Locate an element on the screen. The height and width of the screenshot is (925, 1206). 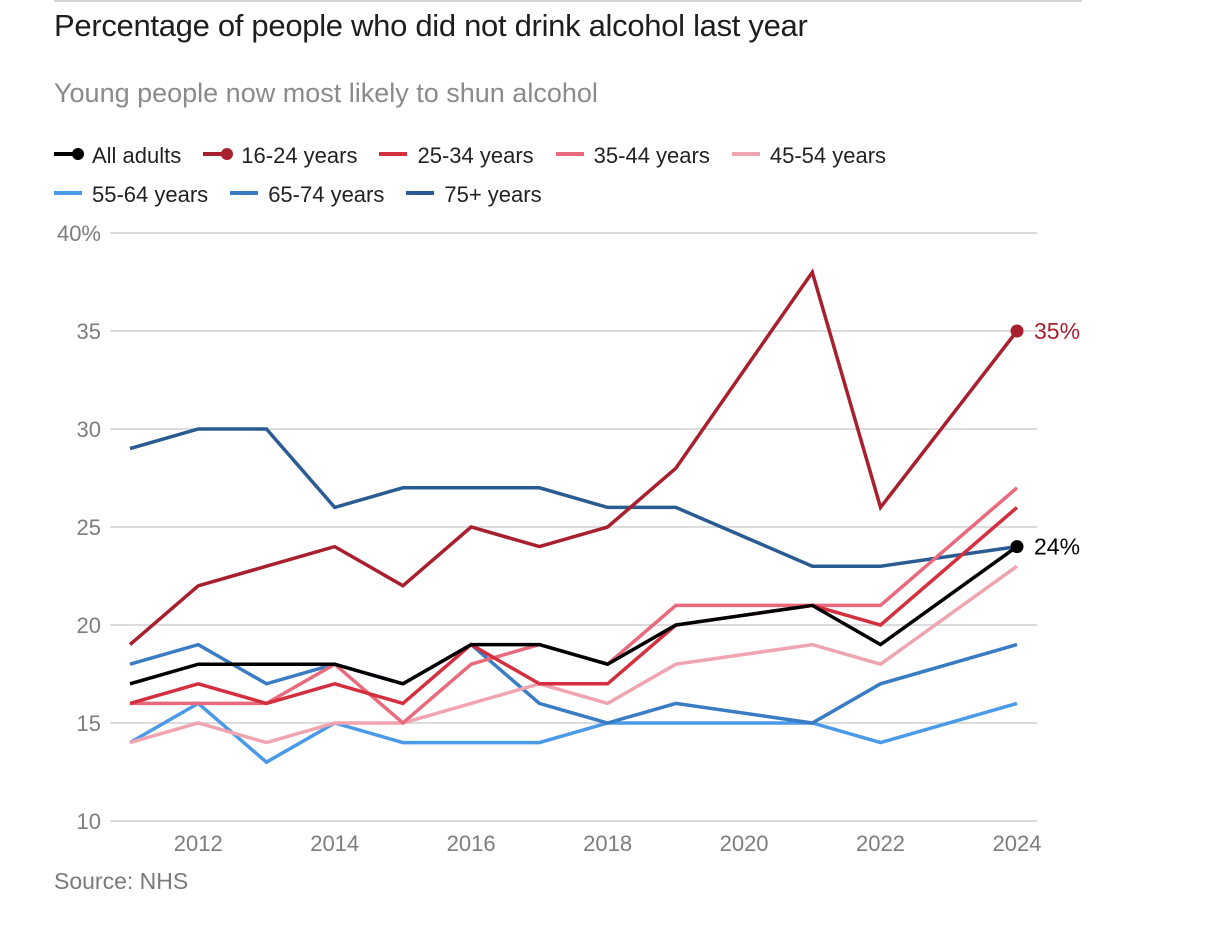
legend-swatch-45-54-years is located at coordinates (745, 154).